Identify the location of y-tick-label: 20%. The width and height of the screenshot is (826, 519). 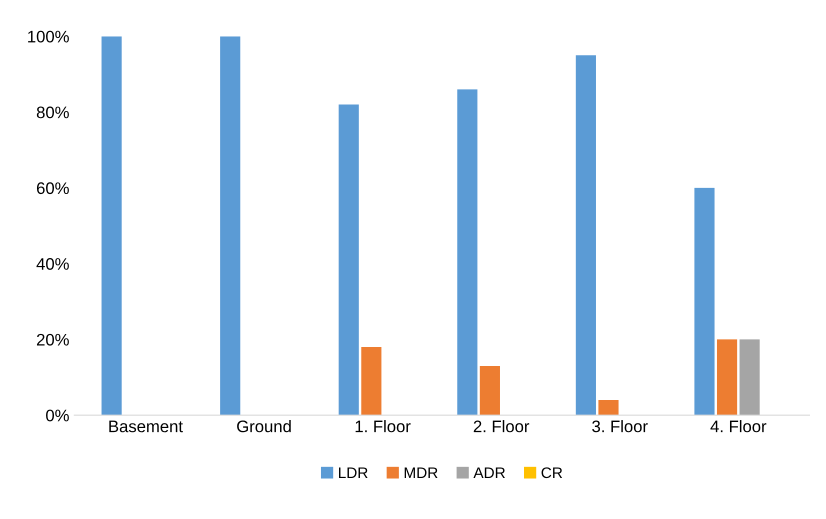
(52, 340).